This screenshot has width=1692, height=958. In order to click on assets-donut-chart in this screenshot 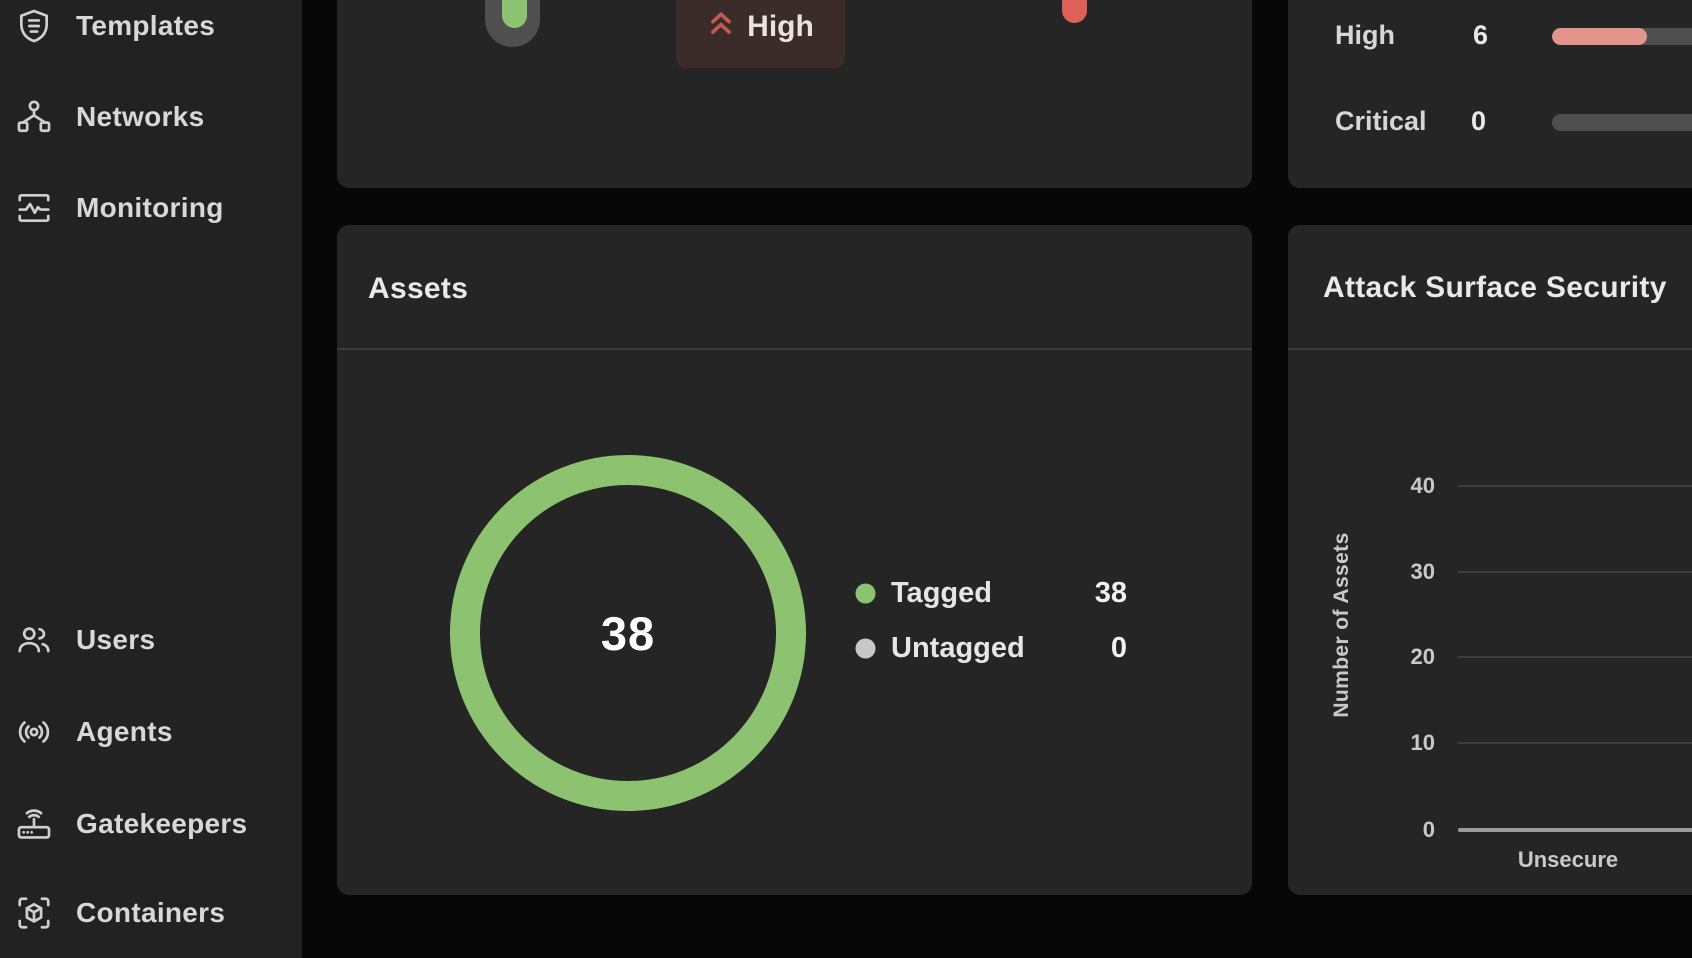, I will do `click(628, 633)`.